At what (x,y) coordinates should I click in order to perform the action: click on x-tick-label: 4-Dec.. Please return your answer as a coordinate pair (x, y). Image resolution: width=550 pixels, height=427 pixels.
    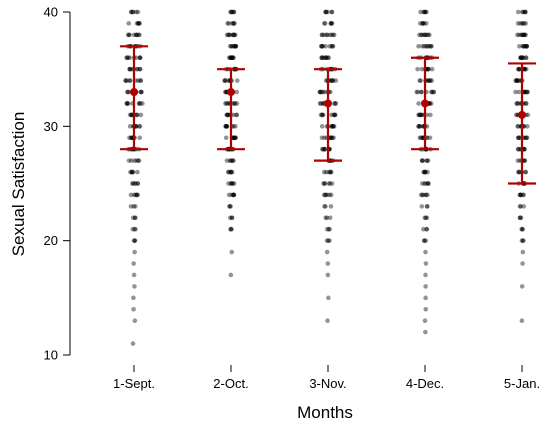
    Looking at the image, I should click on (425, 383).